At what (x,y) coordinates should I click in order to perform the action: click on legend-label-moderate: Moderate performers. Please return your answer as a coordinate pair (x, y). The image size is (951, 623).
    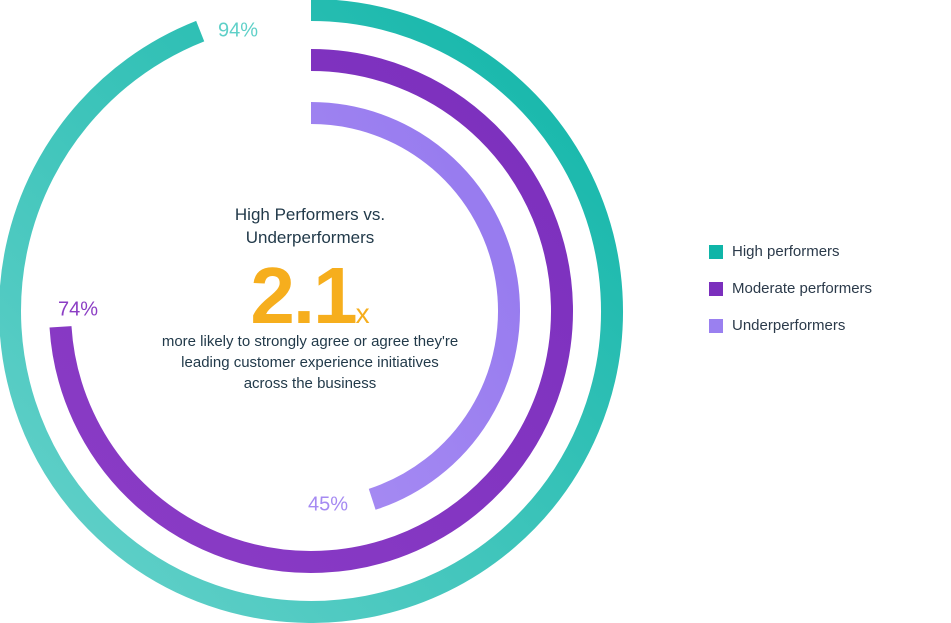
    Looking at the image, I should click on (802, 288).